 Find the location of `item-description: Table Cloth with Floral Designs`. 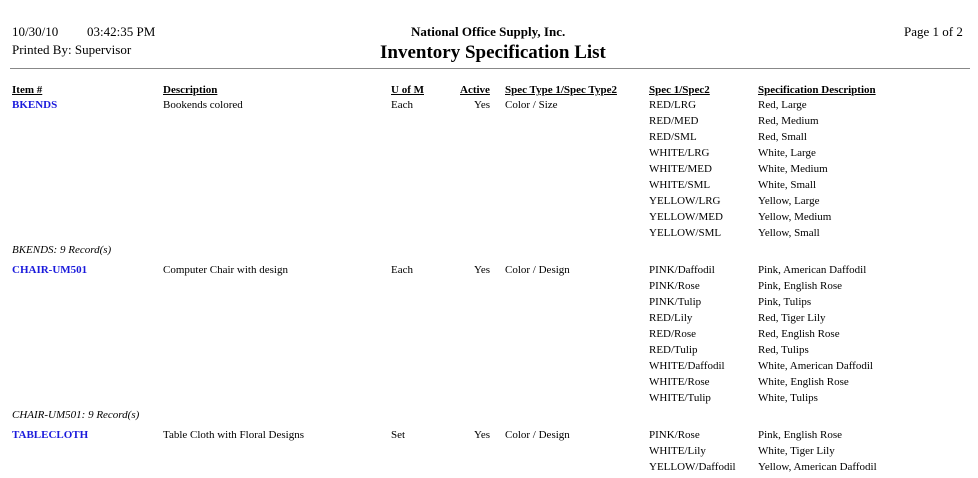

item-description: Table Cloth with Floral Designs is located at coordinates (233, 435).